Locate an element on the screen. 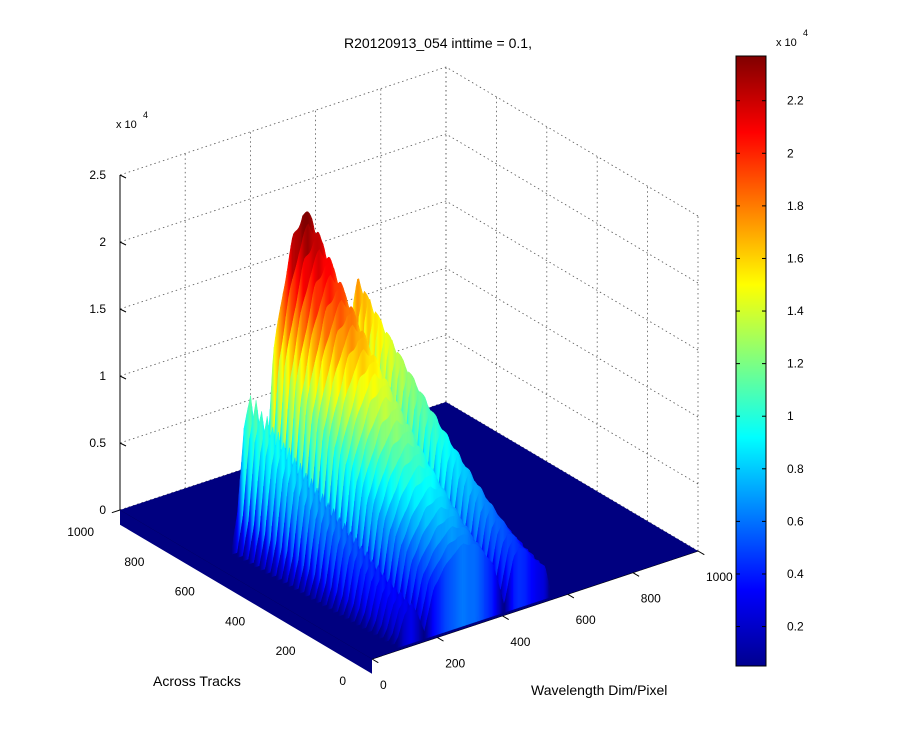 The height and width of the screenshot is (755, 900). z-tick-label: 0.5 is located at coordinates (97, 443).